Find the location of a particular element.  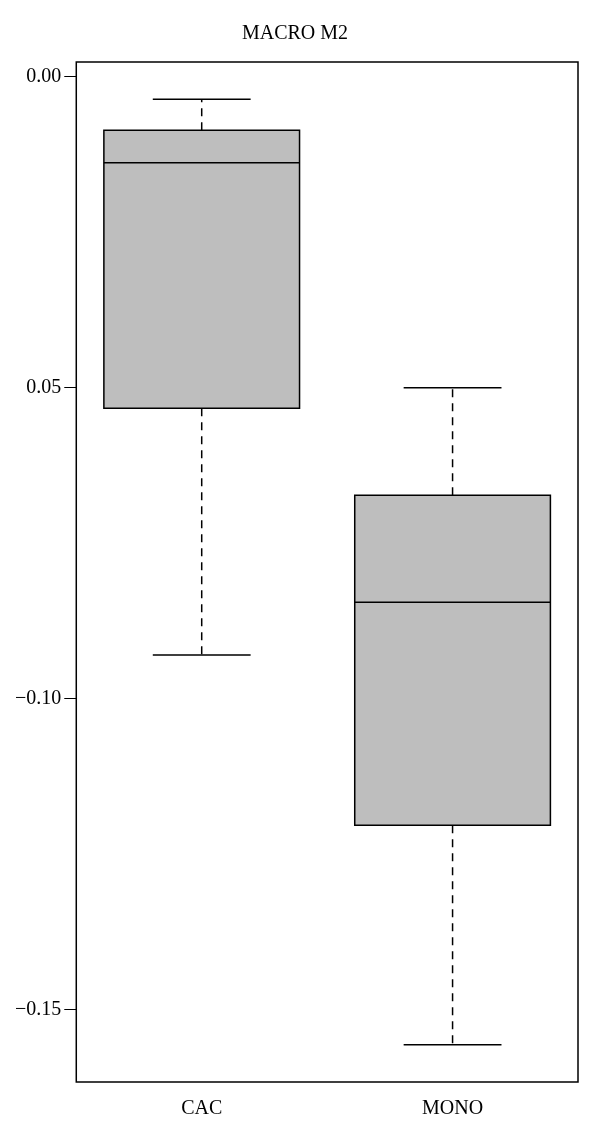

y-tick-label: −0.10 is located at coordinates (38, 696).